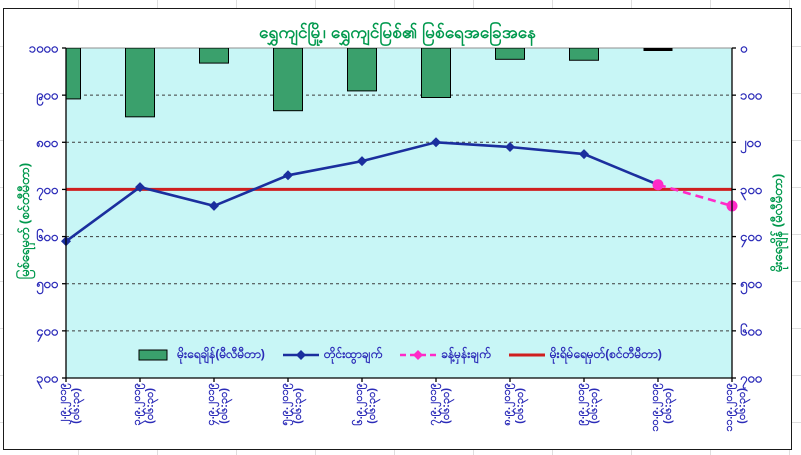  What do you see at coordinates (737, 407) in the screenshot?
I see `x-axis-tick-label: ၁၁.၉.၂၀၁၉(၀၆:၃၀)` at bounding box center [737, 407].